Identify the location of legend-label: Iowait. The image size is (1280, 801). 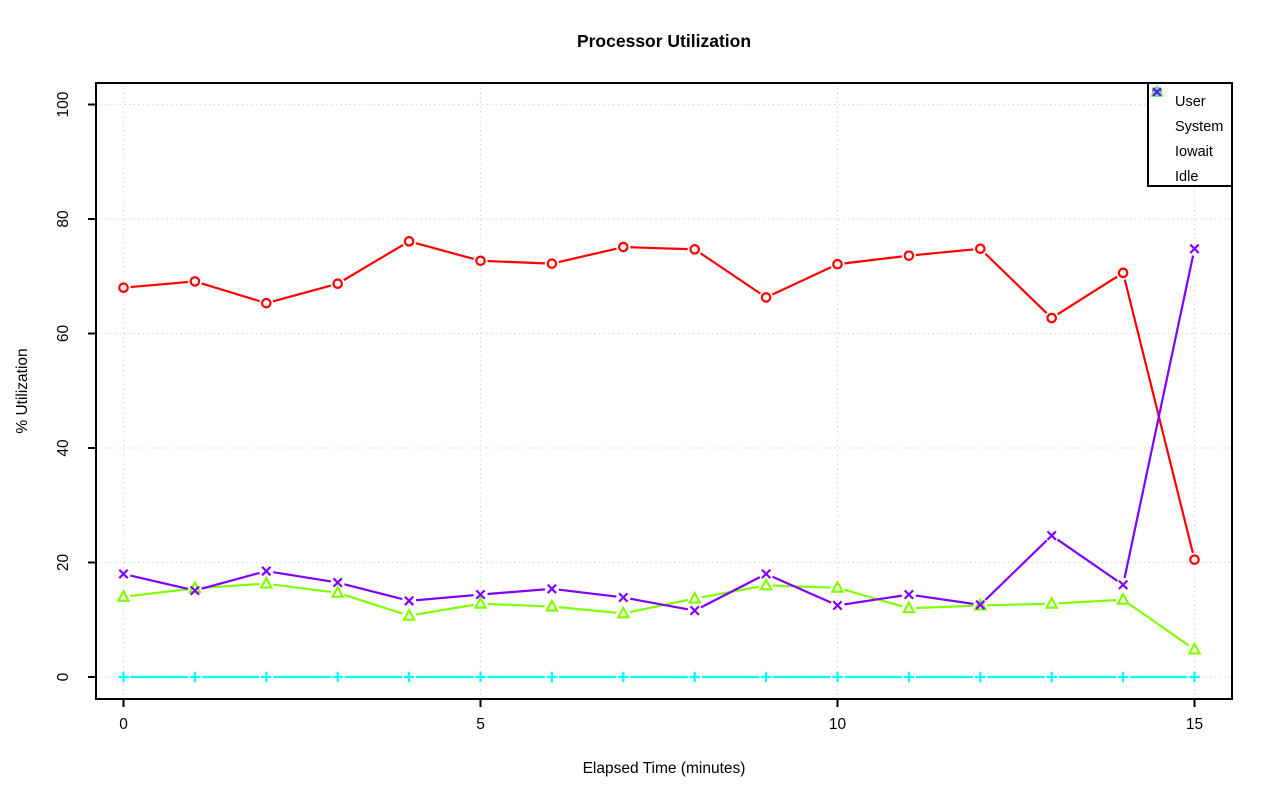
(1194, 152).